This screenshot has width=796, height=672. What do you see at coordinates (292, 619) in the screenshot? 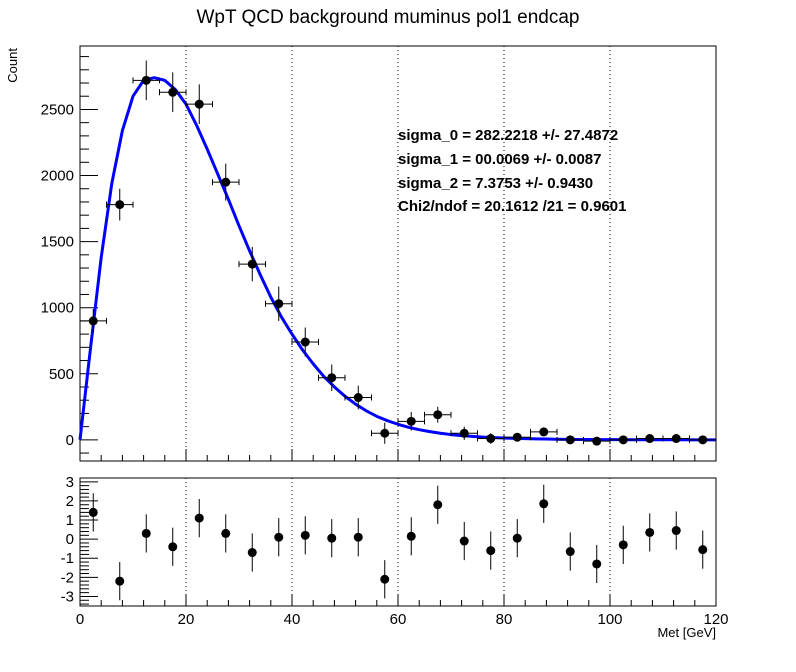
I see `ratio-x-tick-label: 40` at bounding box center [292, 619].